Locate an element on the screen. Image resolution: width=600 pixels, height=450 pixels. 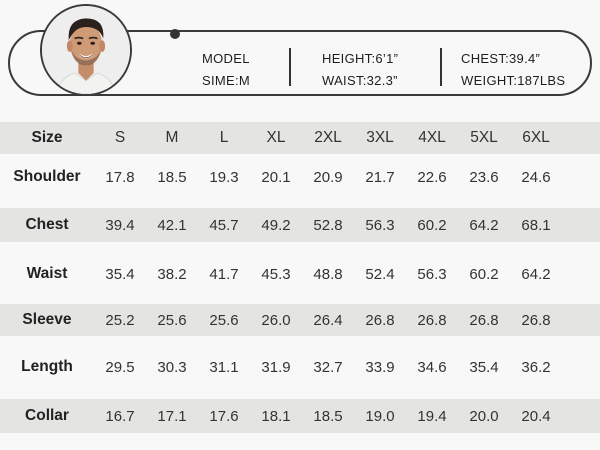
size-header-cell: M is located at coordinates (172, 137).